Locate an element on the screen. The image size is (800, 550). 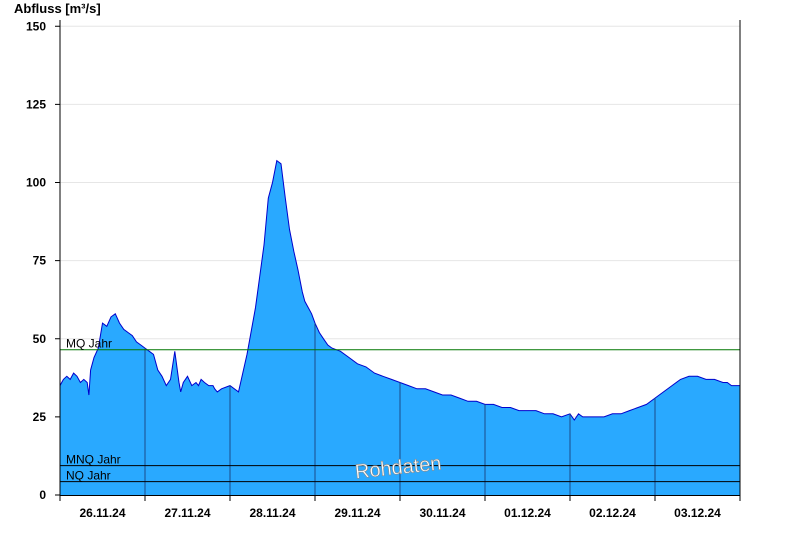
y-tick-label-25: 25 is located at coordinates (40, 417).